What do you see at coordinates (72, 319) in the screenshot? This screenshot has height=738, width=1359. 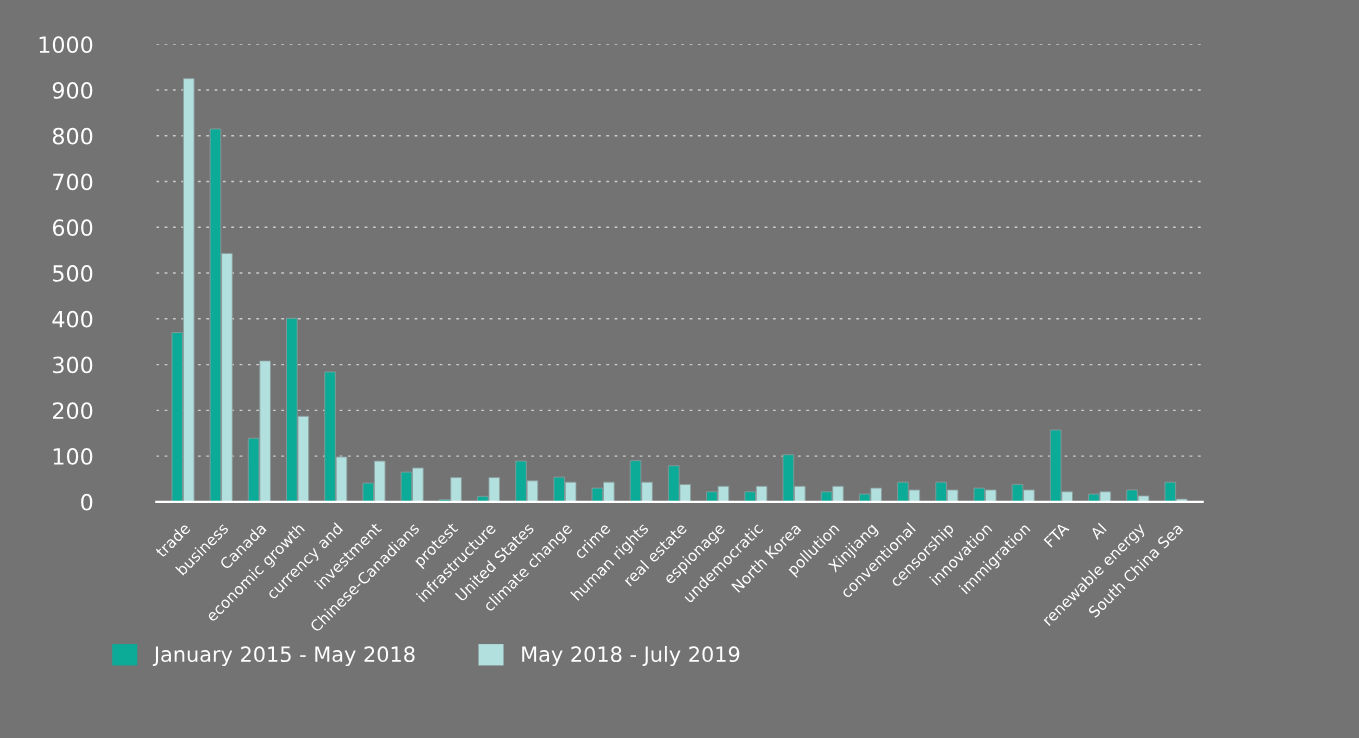 I see `y-tick-label: 400` at bounding box center [72, 319].